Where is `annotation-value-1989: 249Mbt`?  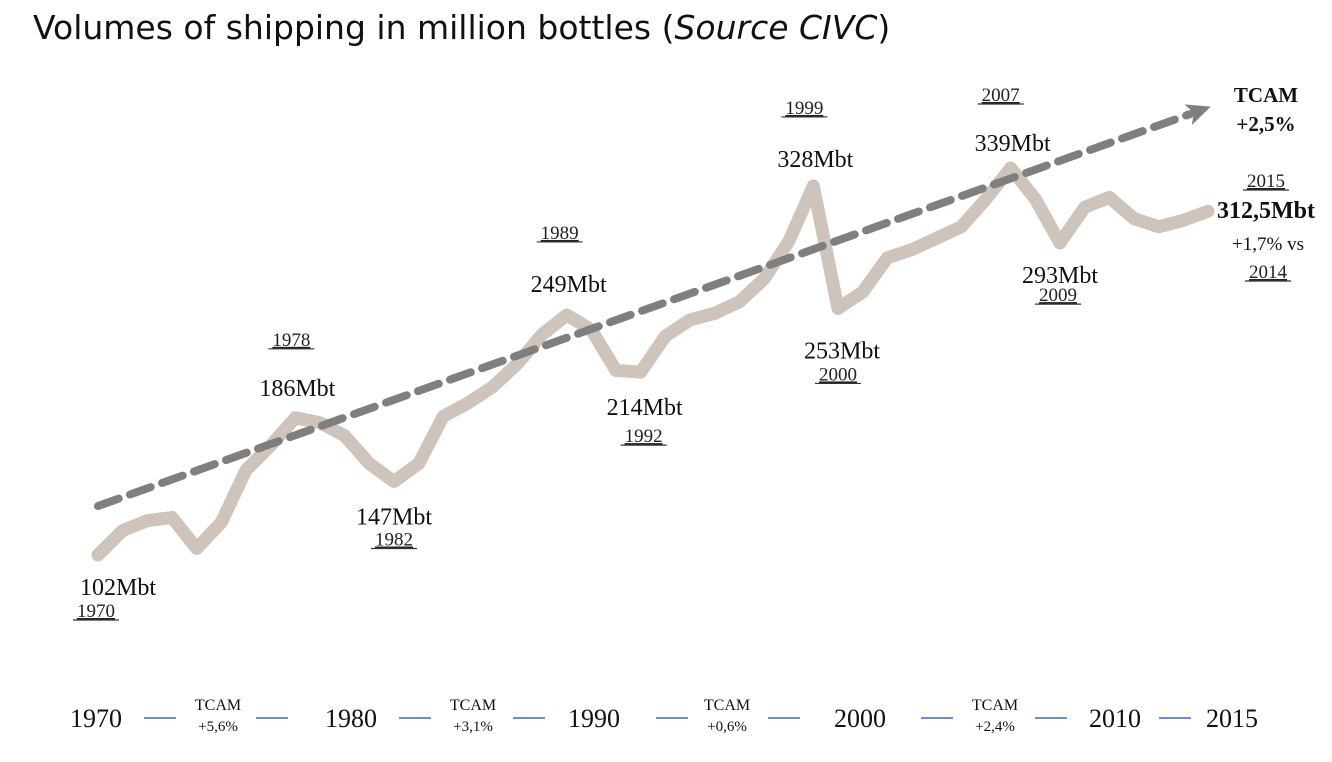
annotation-value-1989: 249Mbt is located at coordinates (569, 285).